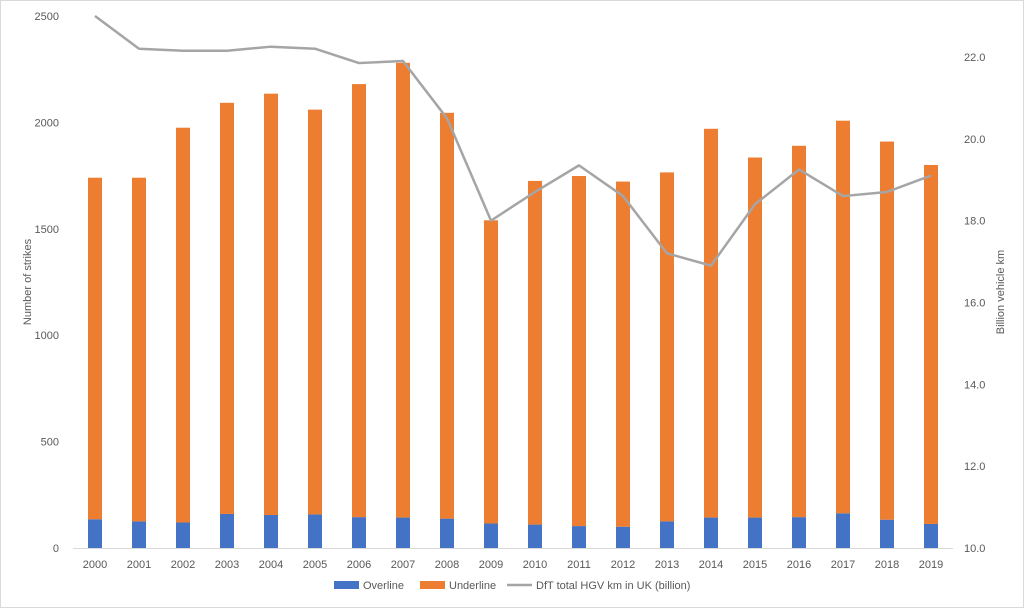 The height and width of the screenshot is (608, 1024). I want to click on bar-underline-2011, so click(579, 351).